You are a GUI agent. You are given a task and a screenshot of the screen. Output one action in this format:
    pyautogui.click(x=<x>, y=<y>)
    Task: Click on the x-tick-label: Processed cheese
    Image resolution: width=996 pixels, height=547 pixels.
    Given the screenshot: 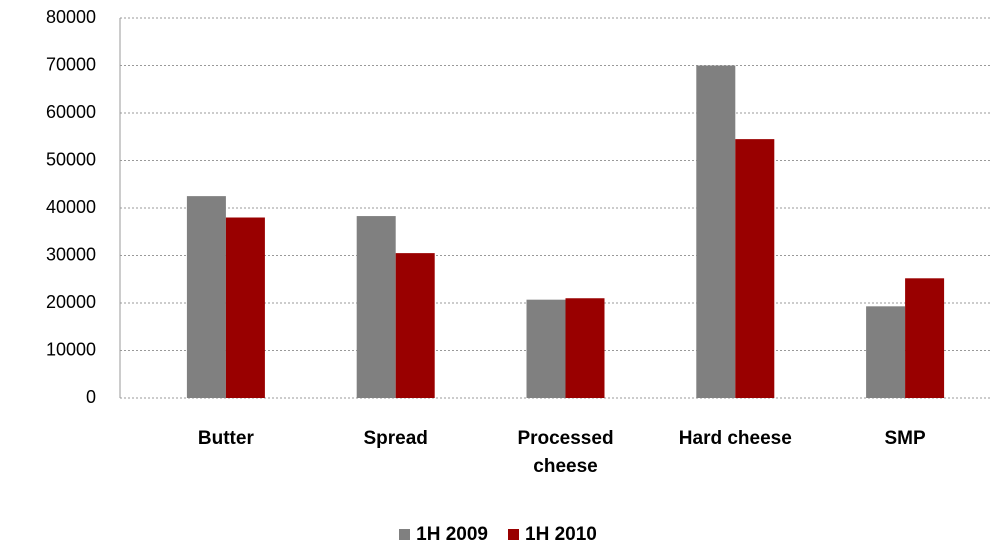 What is the action you would take?
    pyautogui.click(x=565, y=452)
    